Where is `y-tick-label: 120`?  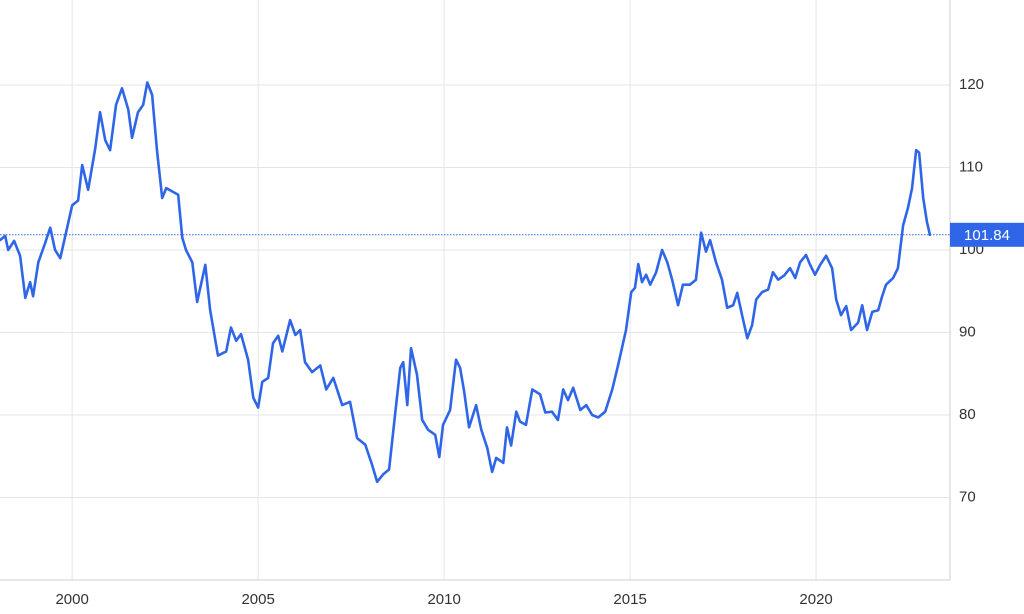
y-tick-label: 120 is located at coordinates (971, 84).